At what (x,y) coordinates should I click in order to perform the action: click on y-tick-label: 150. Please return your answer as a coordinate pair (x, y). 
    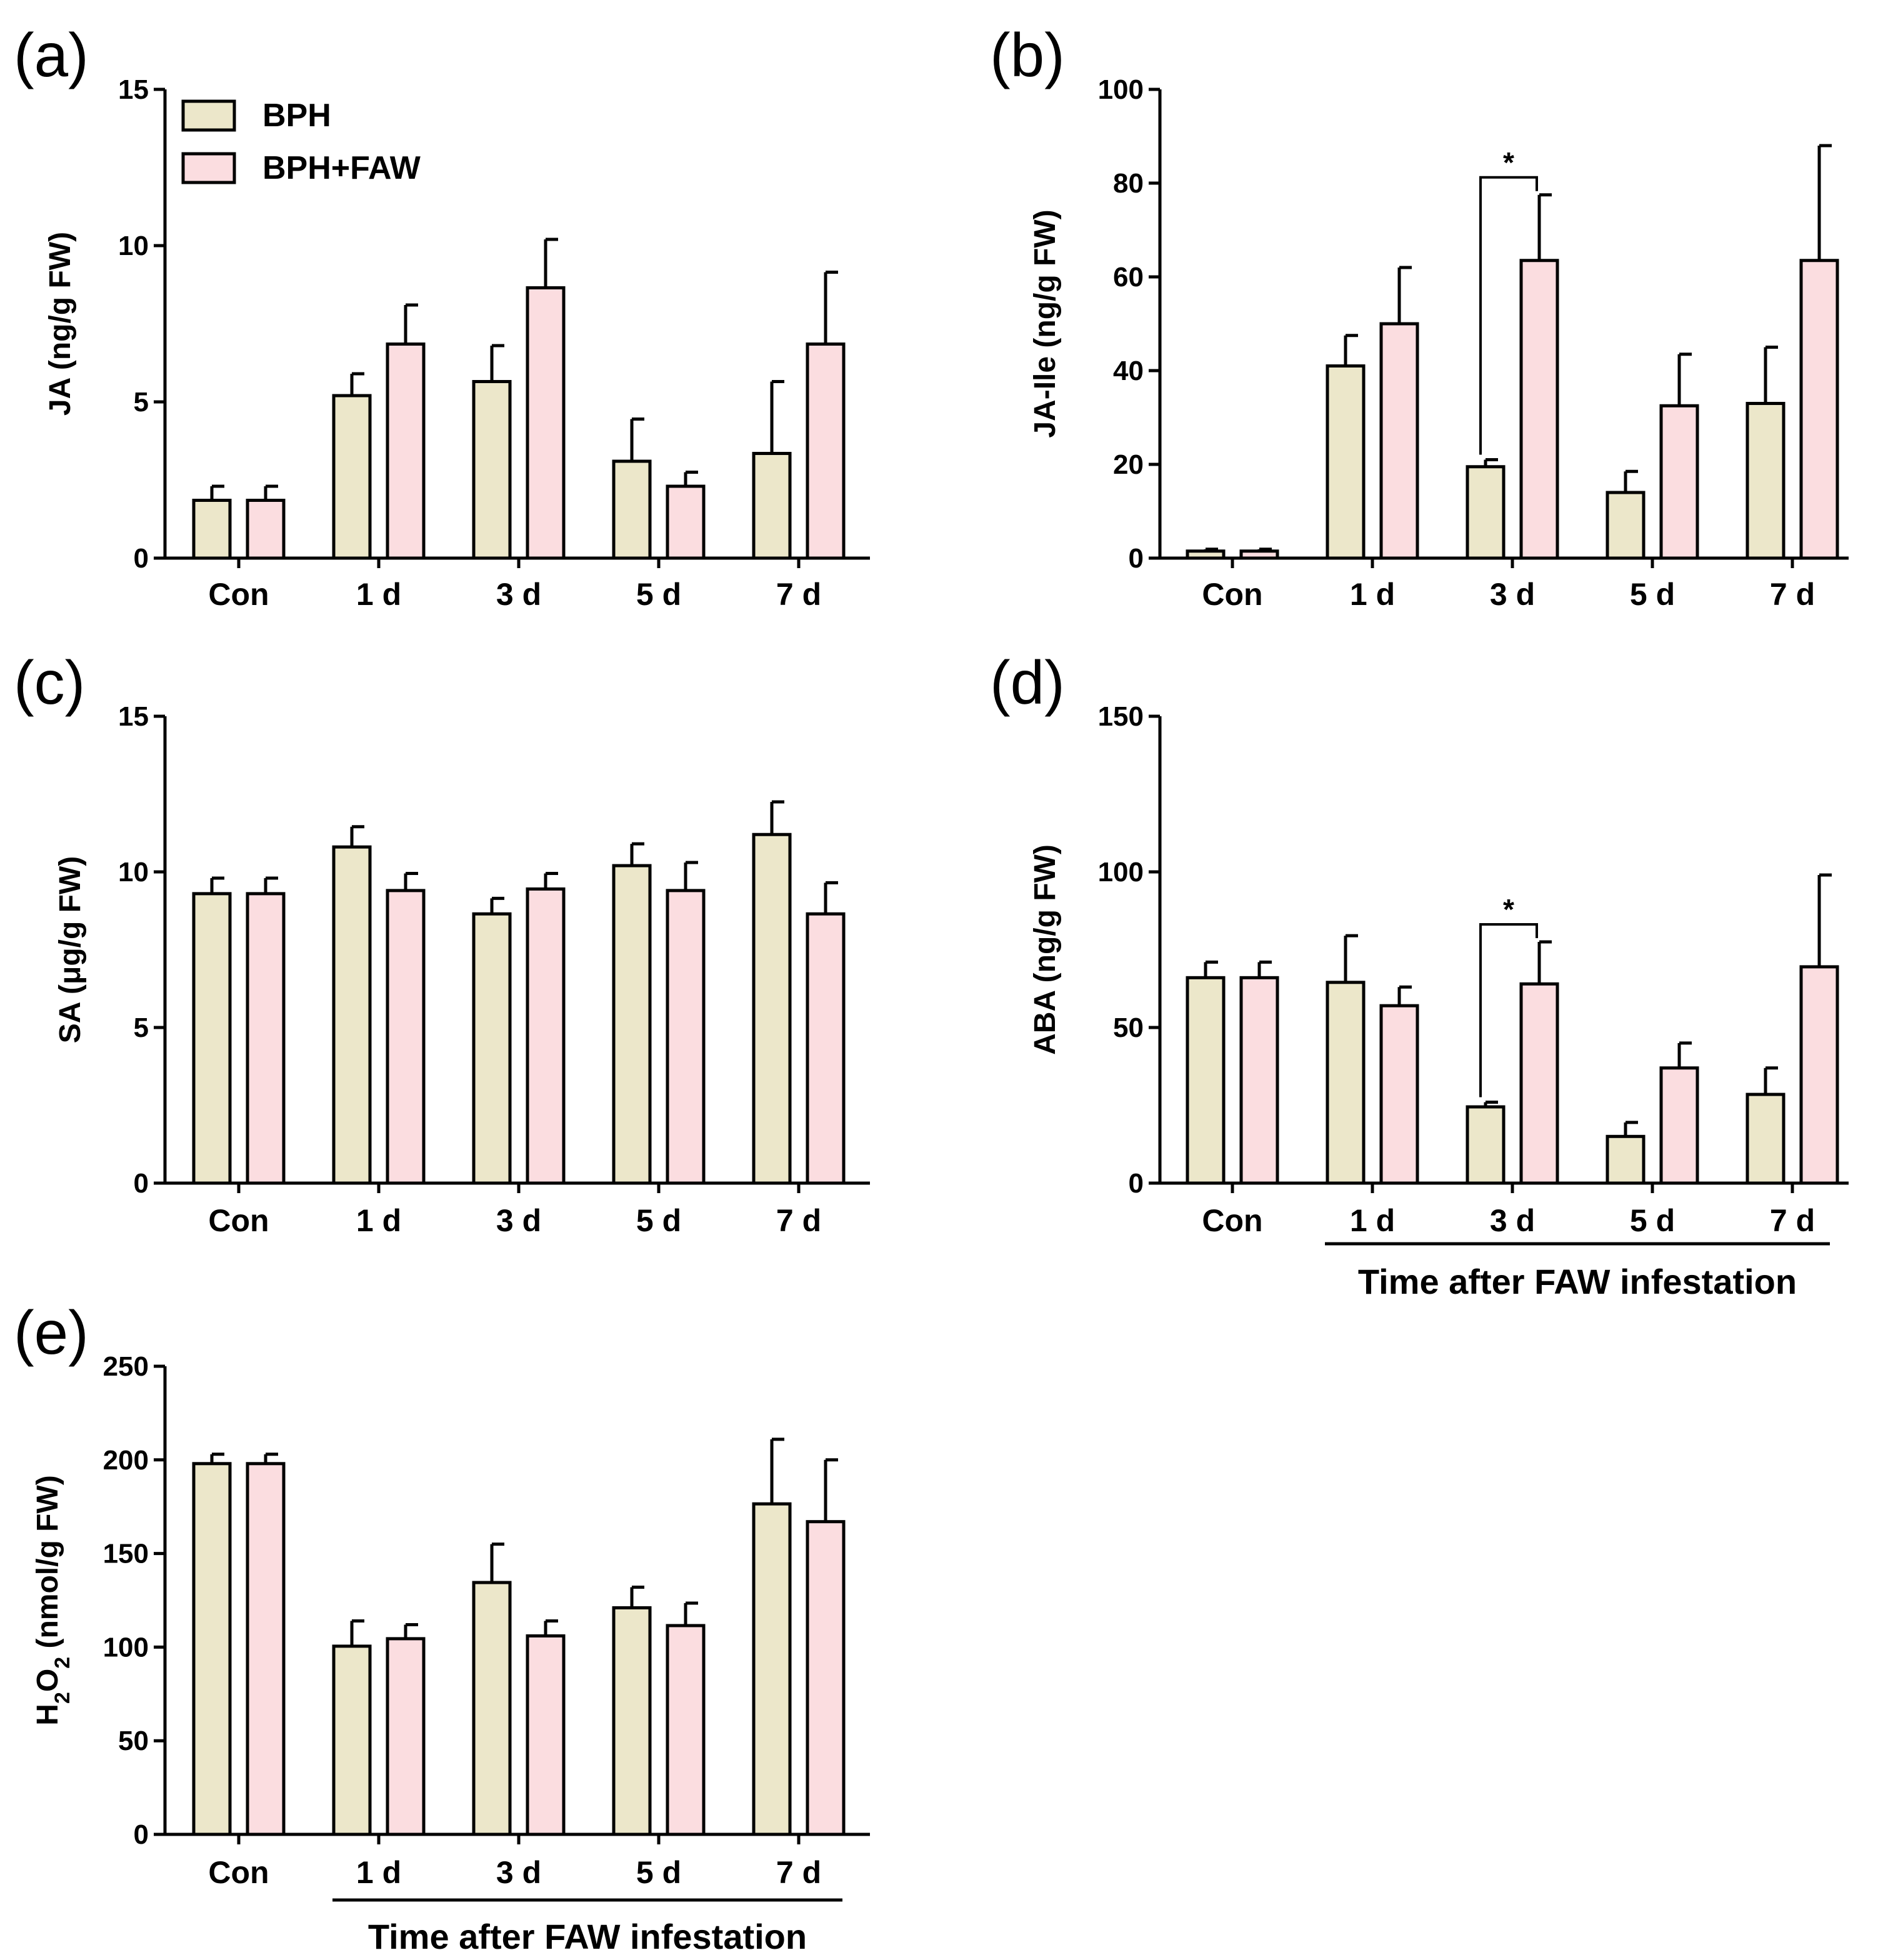
    Looking at the image, I should click on (1121, 716).